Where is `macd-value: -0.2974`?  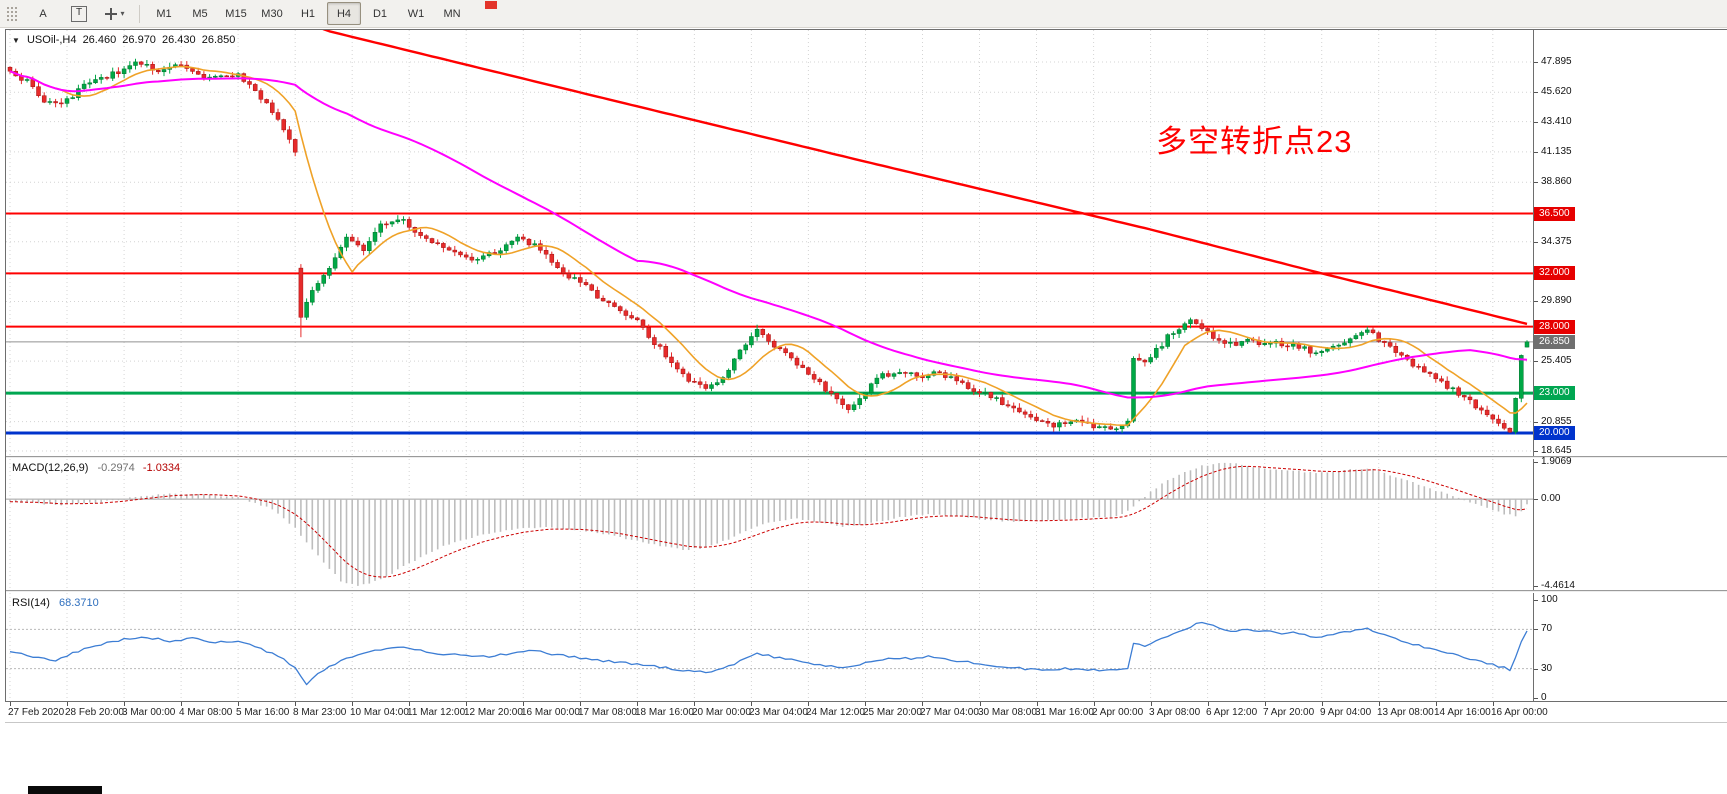 macd-value: -0.2974 is located at coordinates (116, 468).